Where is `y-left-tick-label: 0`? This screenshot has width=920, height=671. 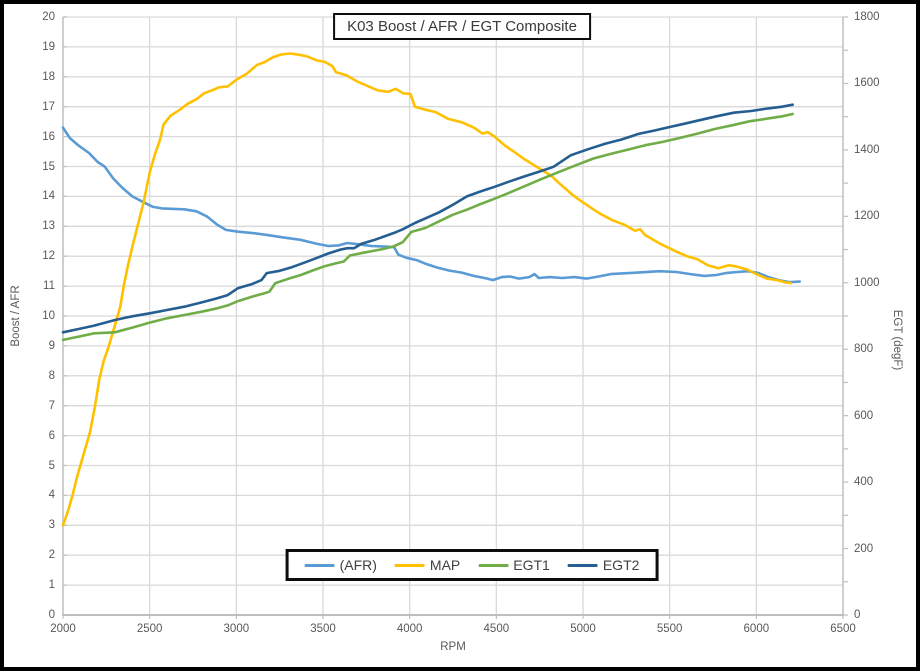
y-left-tick-label: 0 is located at coordinates (51, 615).